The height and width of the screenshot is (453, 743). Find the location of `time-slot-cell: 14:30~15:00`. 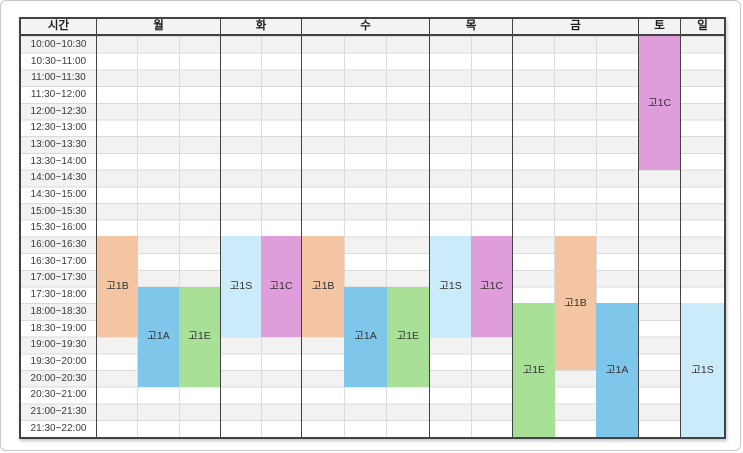

time-slot-cell: 14:30~15:00 is located at coordinates (58, 195).